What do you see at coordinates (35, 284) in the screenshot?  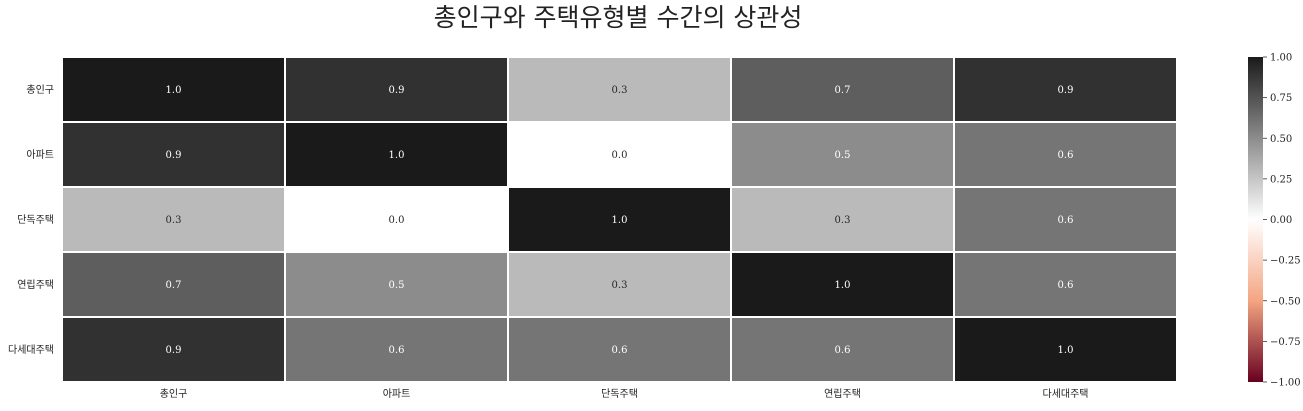 I see `row-tick-label-3: 연립주택` at bounding box center [35, 284].